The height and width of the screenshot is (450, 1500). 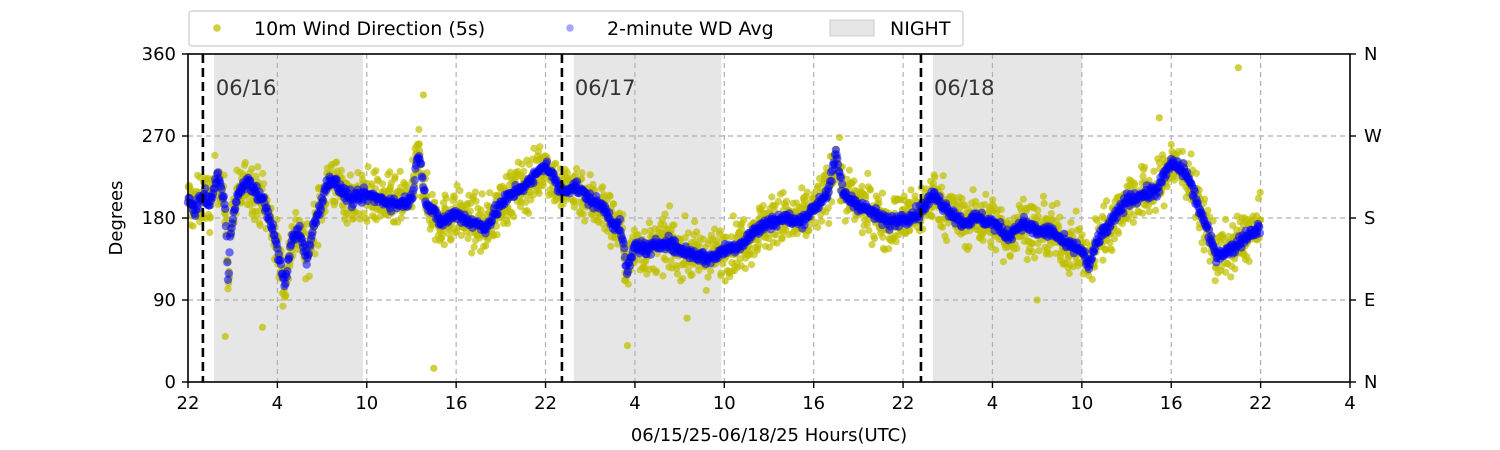 What do you see at coordinates (1369, 300) in the screenshot?
I see `y2-tick-label-1: E` at bounding box center [1369, 300].